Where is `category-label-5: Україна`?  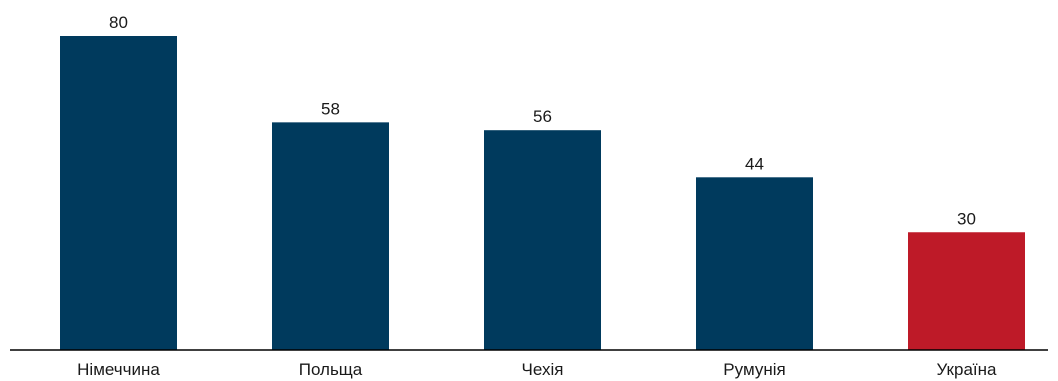 category-label-5: Україна is located at coordinates (967, 369).